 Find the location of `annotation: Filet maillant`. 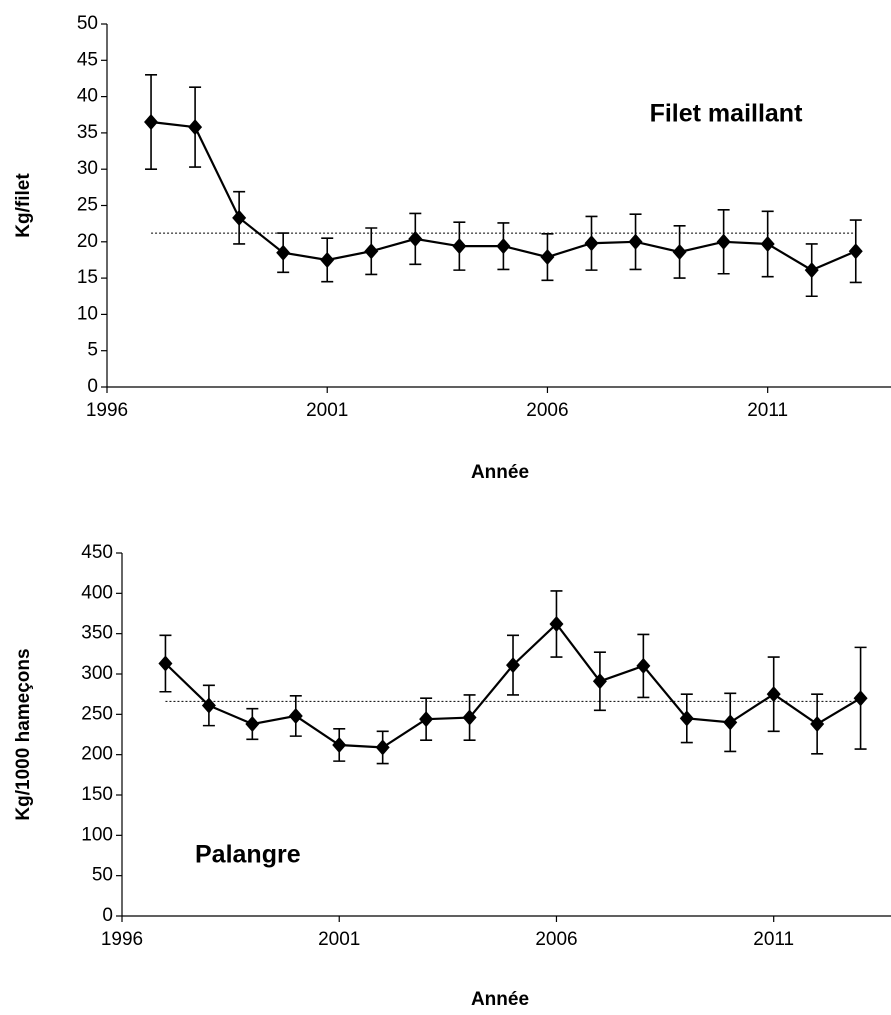

annotation: Filet maillant is located at coordinates (726, 114).